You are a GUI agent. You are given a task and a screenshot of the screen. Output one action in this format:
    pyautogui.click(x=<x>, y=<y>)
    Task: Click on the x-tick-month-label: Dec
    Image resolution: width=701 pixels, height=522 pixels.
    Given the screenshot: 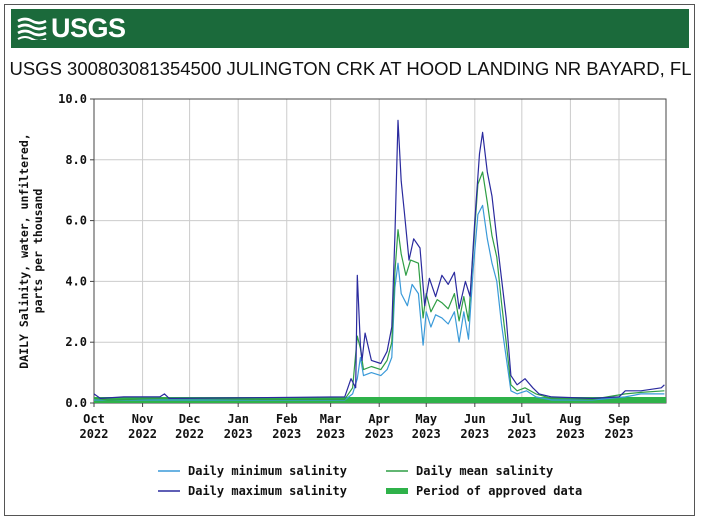 What is the action you would take?
    pyautogui.click(x=190, y=419)
    